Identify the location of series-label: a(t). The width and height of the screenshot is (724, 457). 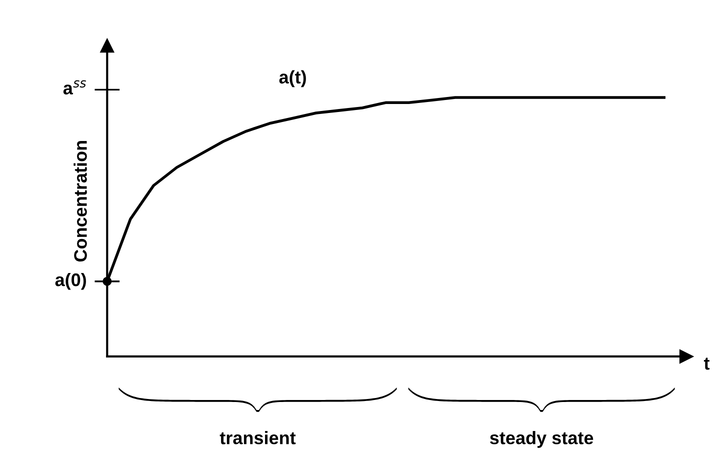
(292, 79).